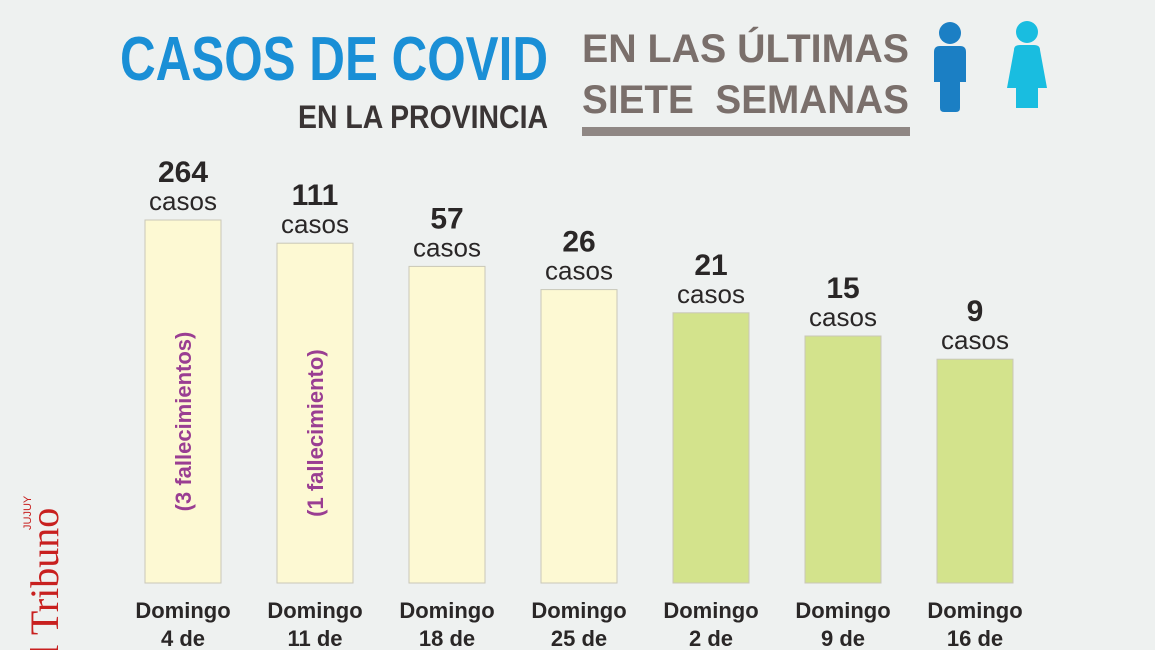 This screenshot has width=1155, height=650. I want to click on male-icon, so click(950, 67).